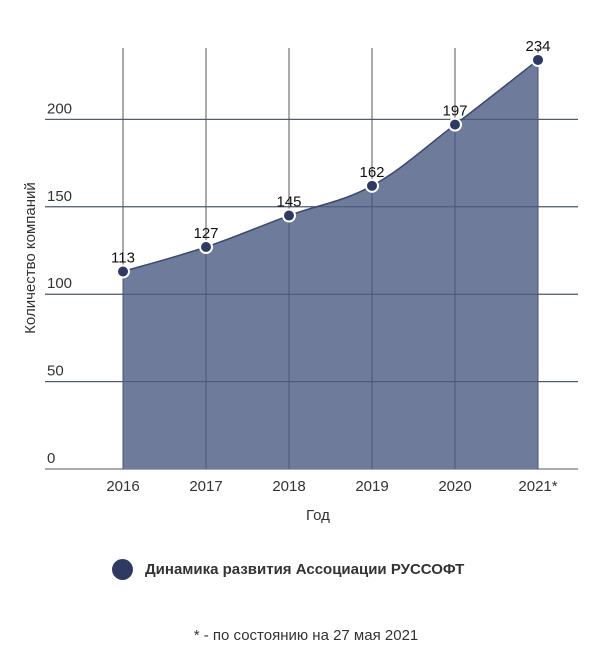 The width and height of the screenshot is (612, 665). What do you see at coordinates (288, 202) in the screenshot?
I see `data-label: 145` at bounding box center [288, 202].